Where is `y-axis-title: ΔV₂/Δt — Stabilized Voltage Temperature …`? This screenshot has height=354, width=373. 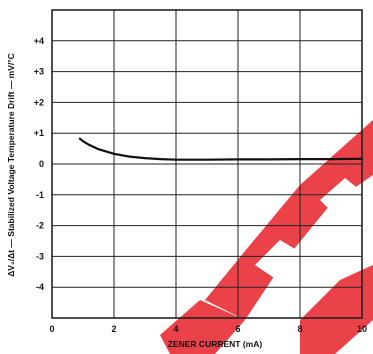
y-axis-title: ΔV₂/Δt — Stabilized Voltage Temperature … is located at coordinates (11, 165).